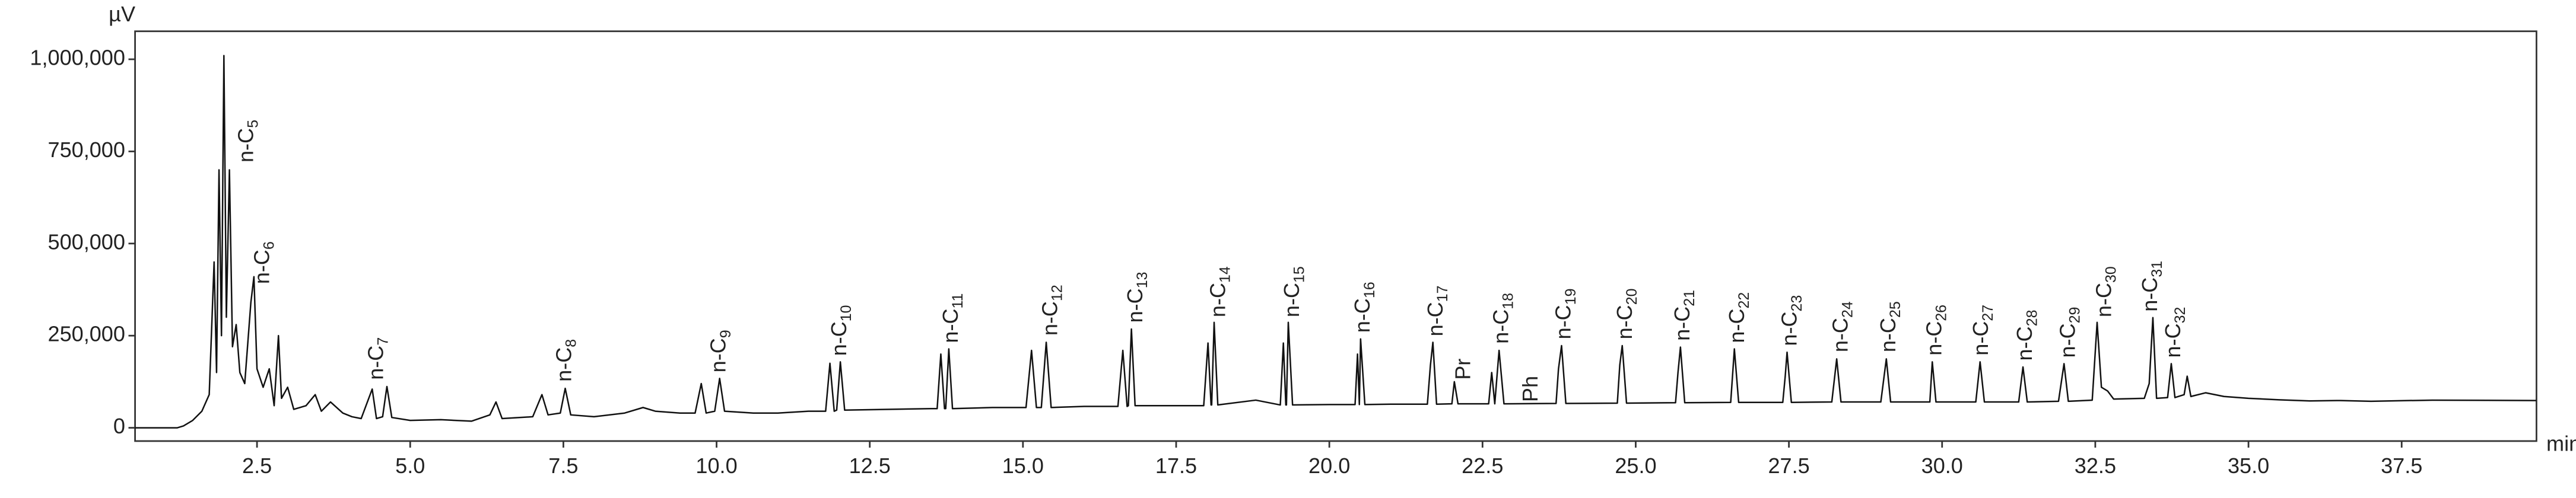 The height and width of the screenshot is (498, 2576). I want to click on peak-label: Pr, so click(1462, 369).